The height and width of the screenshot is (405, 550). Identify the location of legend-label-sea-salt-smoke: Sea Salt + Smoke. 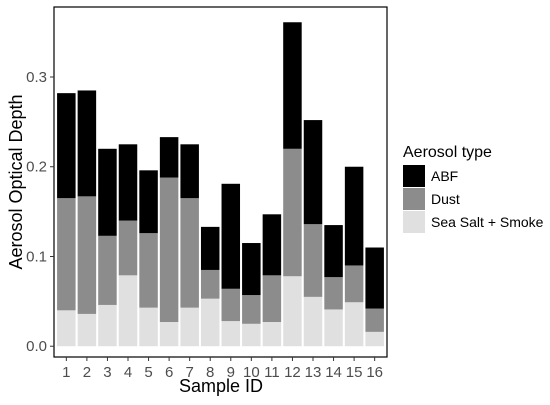
(487, 222).